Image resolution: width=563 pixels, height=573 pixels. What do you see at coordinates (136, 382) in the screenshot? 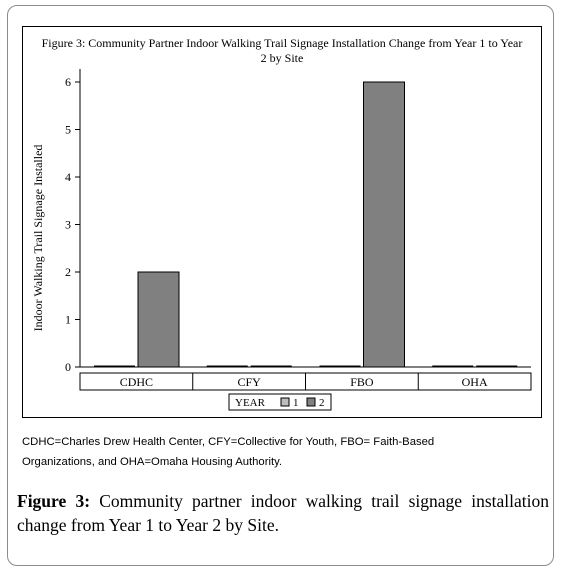
I see `category-label-cdhc: CDHC` at bounding box center [136, 382].